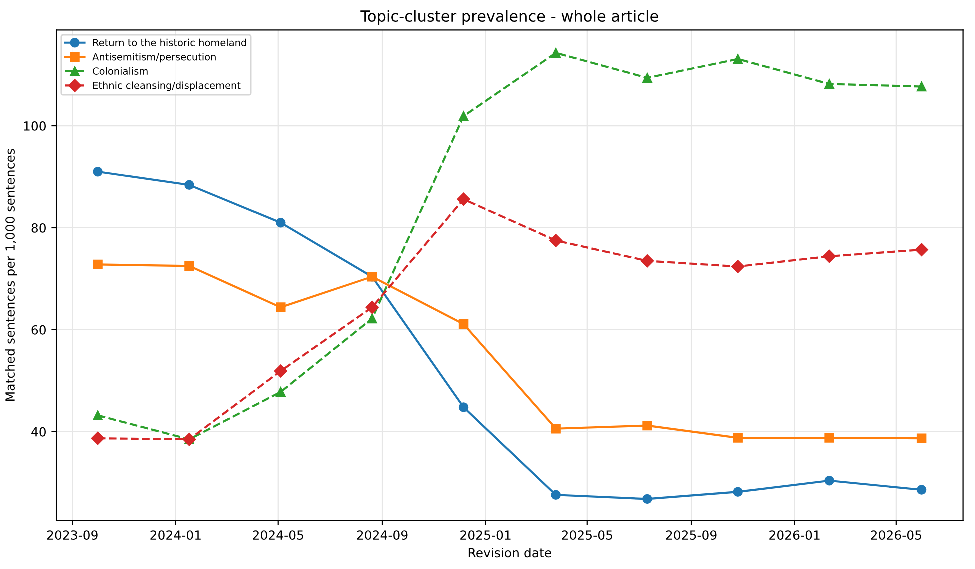  Describe the element at coordinates (691, 535) in the screenshot. I see `x-tick-label: 2025-09` at that location.